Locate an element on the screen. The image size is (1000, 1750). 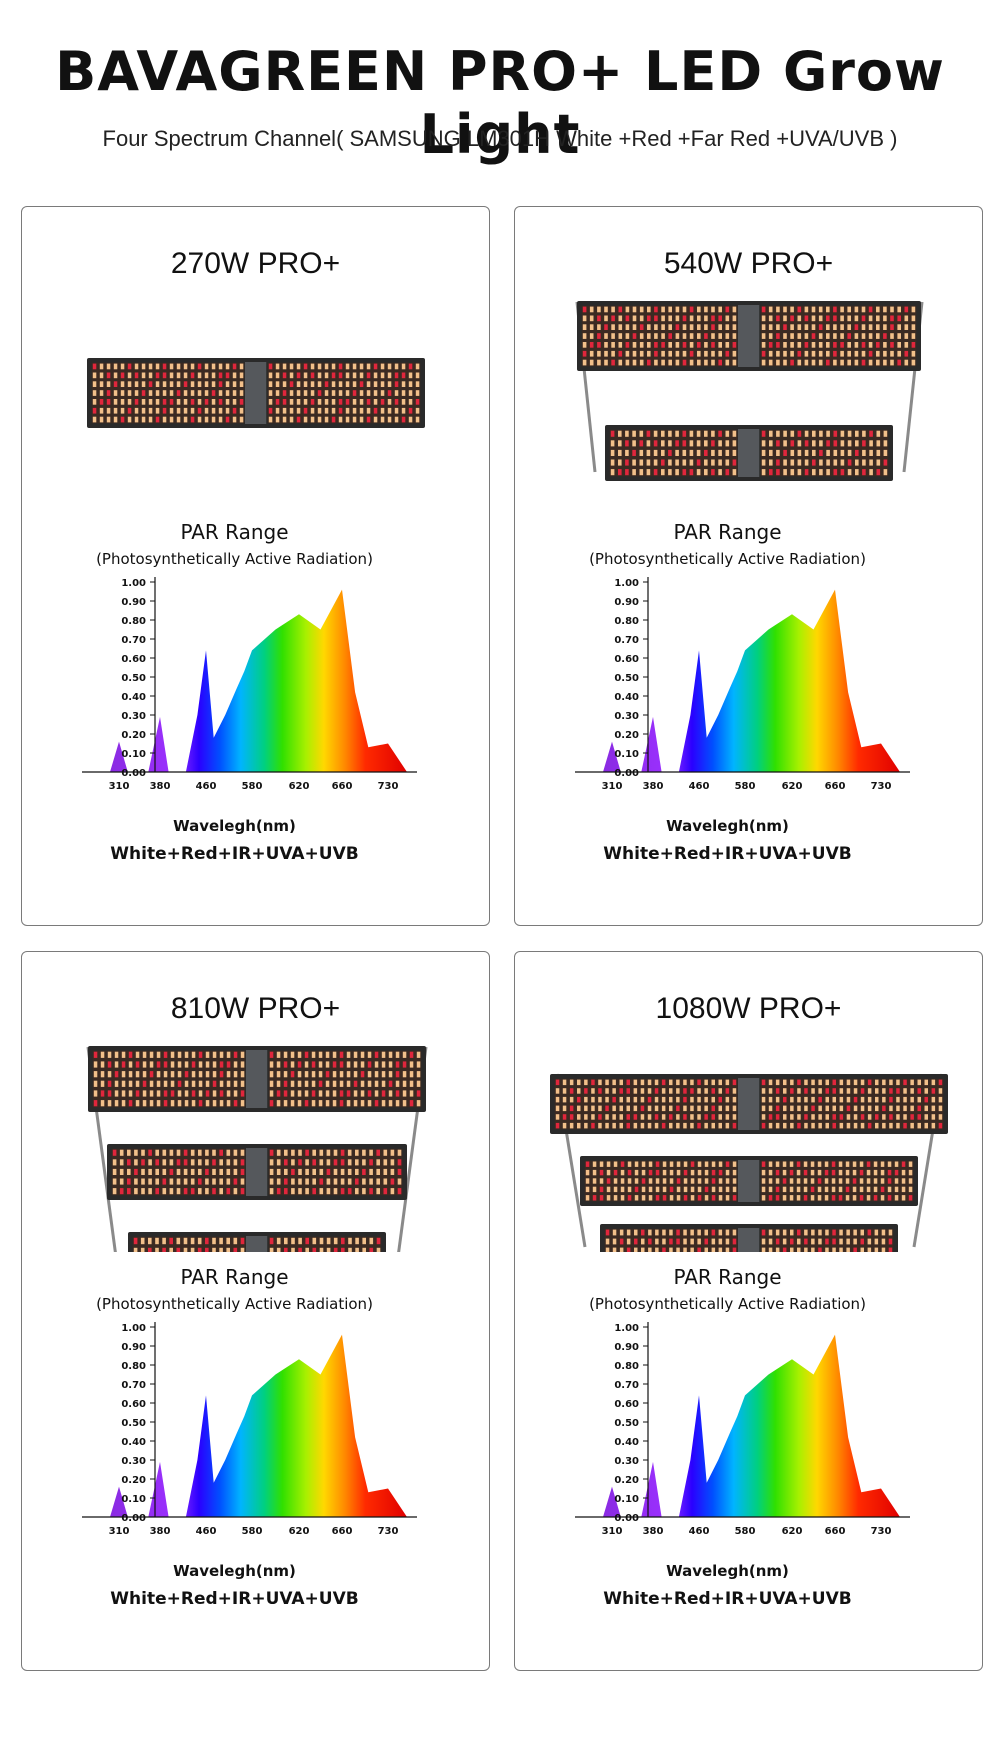
y-tick-label: 0.70 is located at coordinates (626, 640).